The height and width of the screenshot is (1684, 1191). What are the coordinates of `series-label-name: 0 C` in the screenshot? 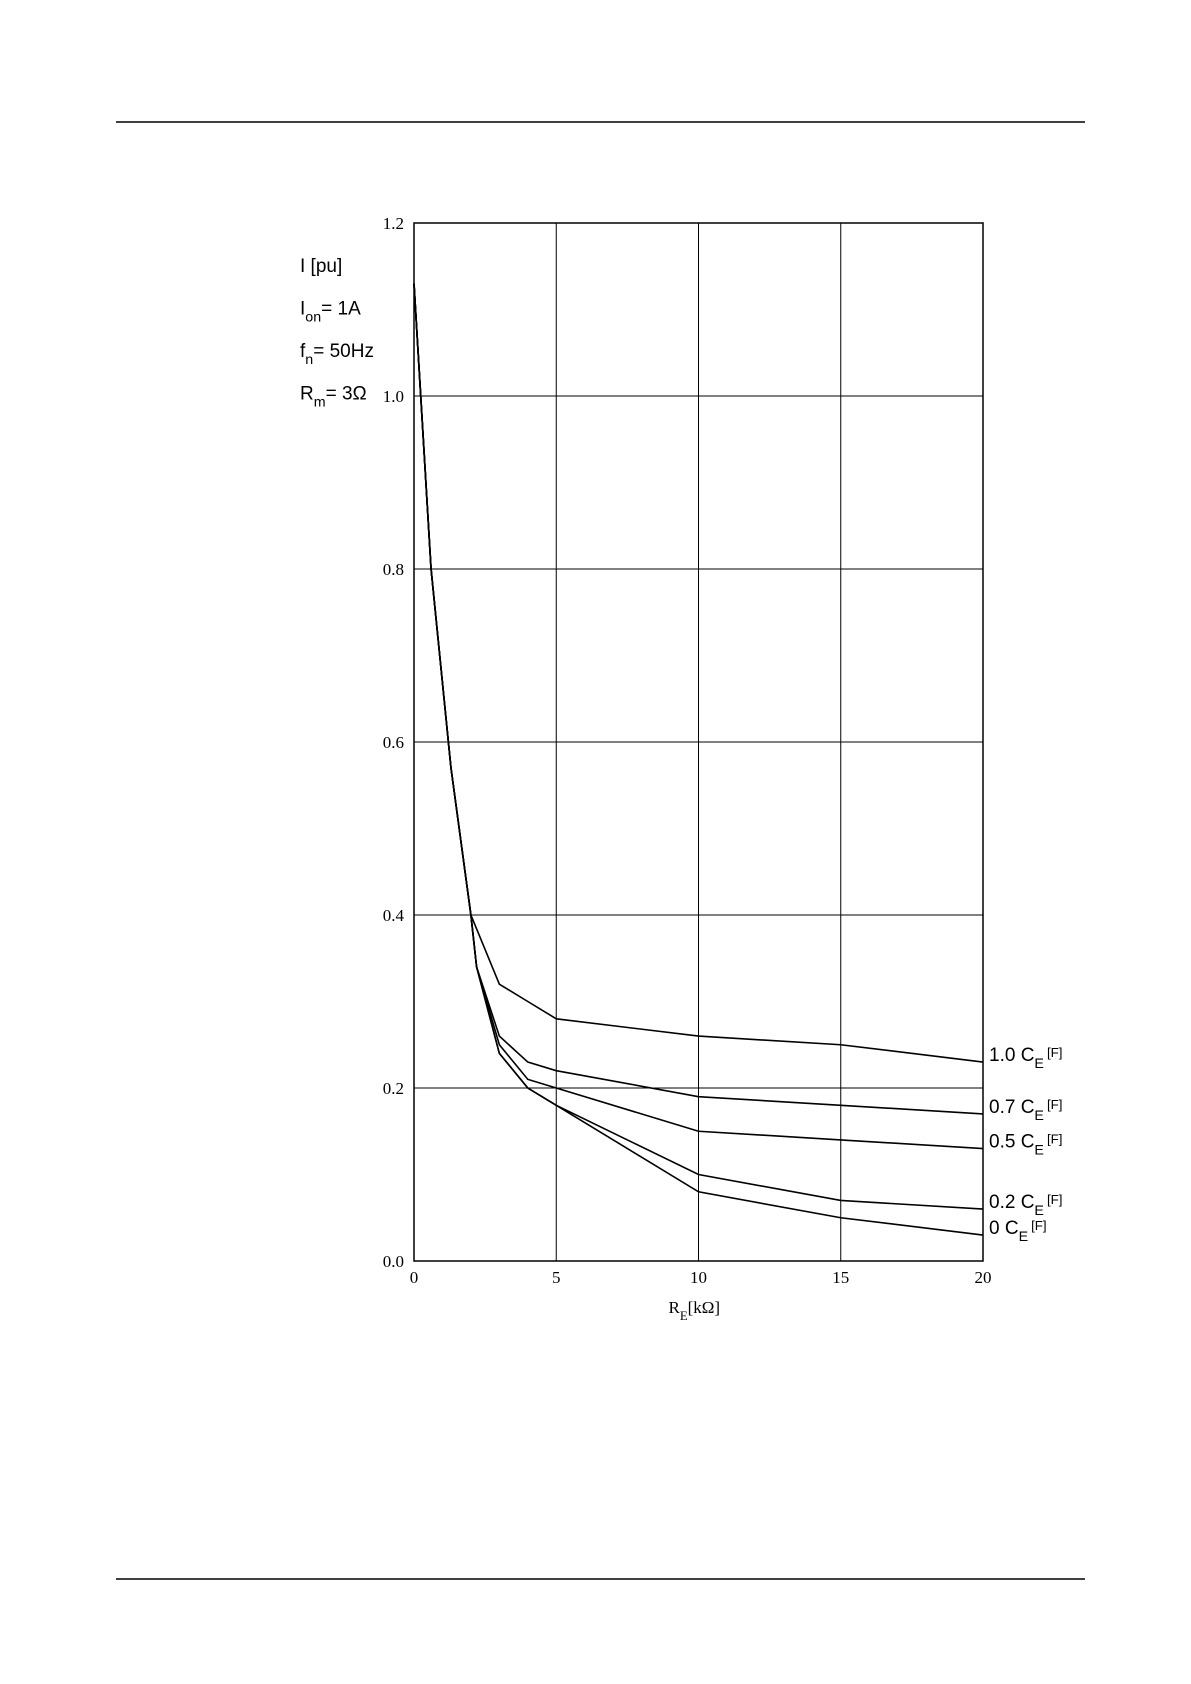 It's located at (1004, 1228).